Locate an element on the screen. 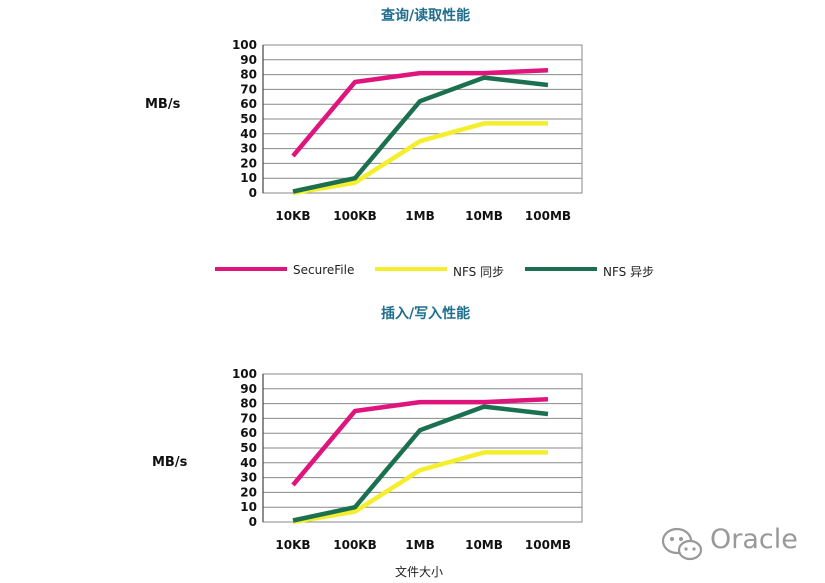  chart-1-y-tick-label: 100 is located at coordinates (244, 45).